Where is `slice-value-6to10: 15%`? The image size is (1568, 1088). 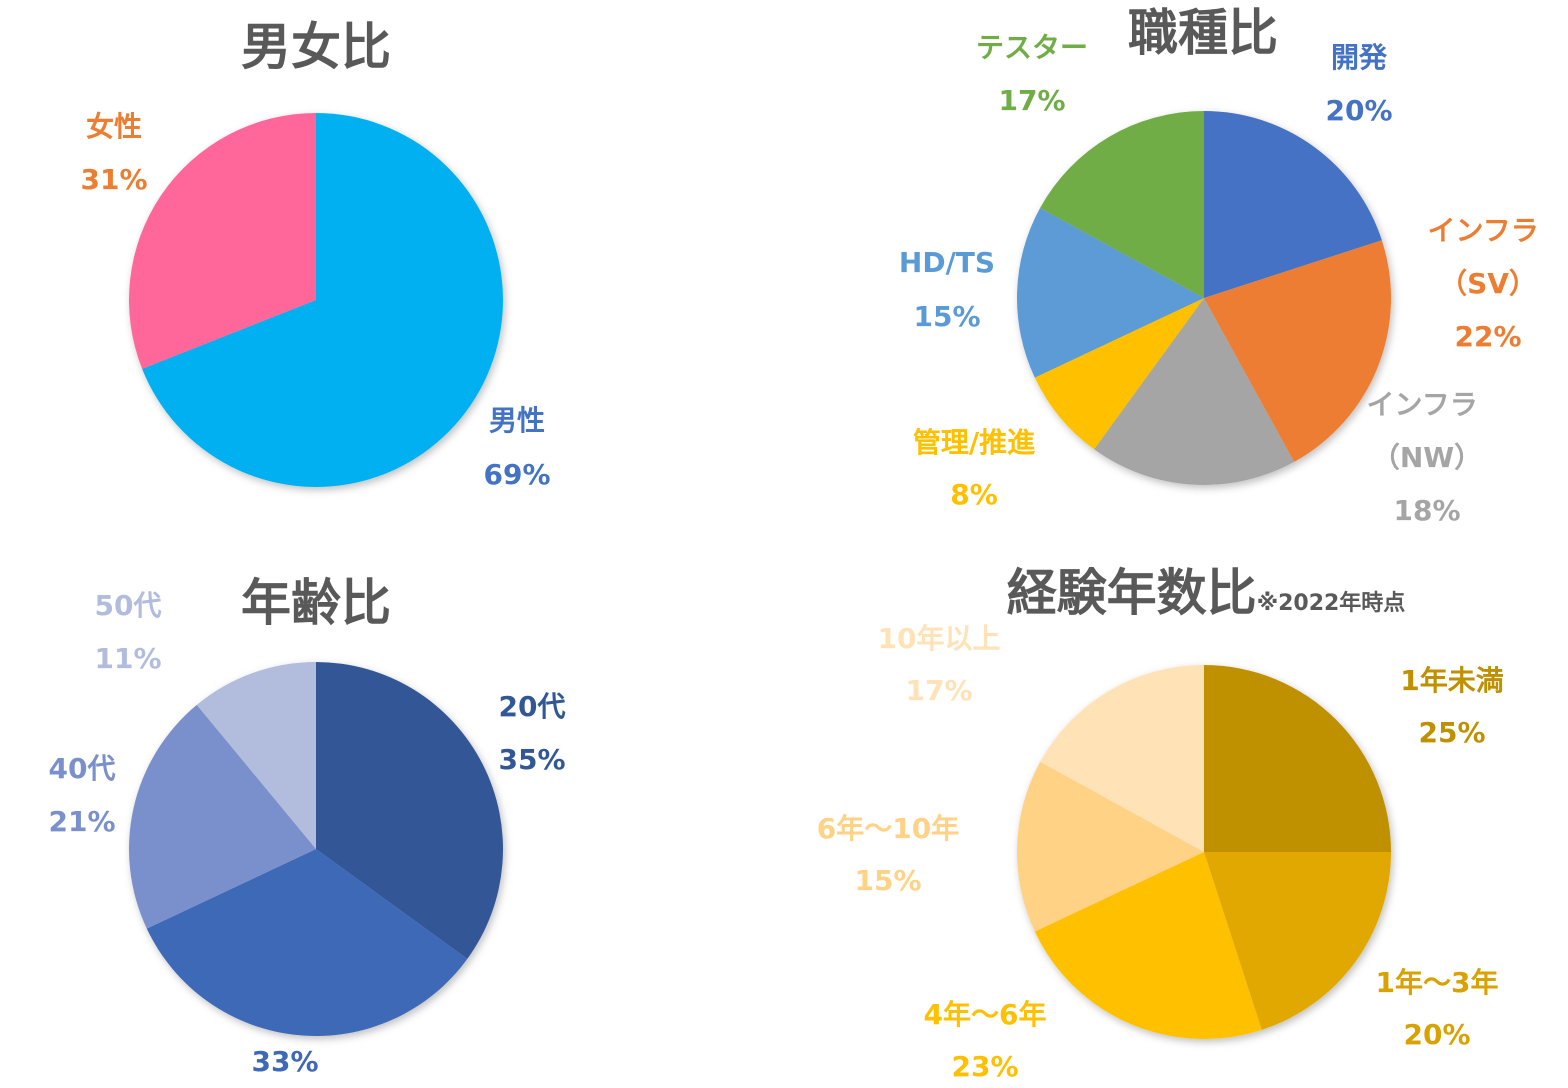
slice-value-6to10: 15% is located at coordinates (887, 880).